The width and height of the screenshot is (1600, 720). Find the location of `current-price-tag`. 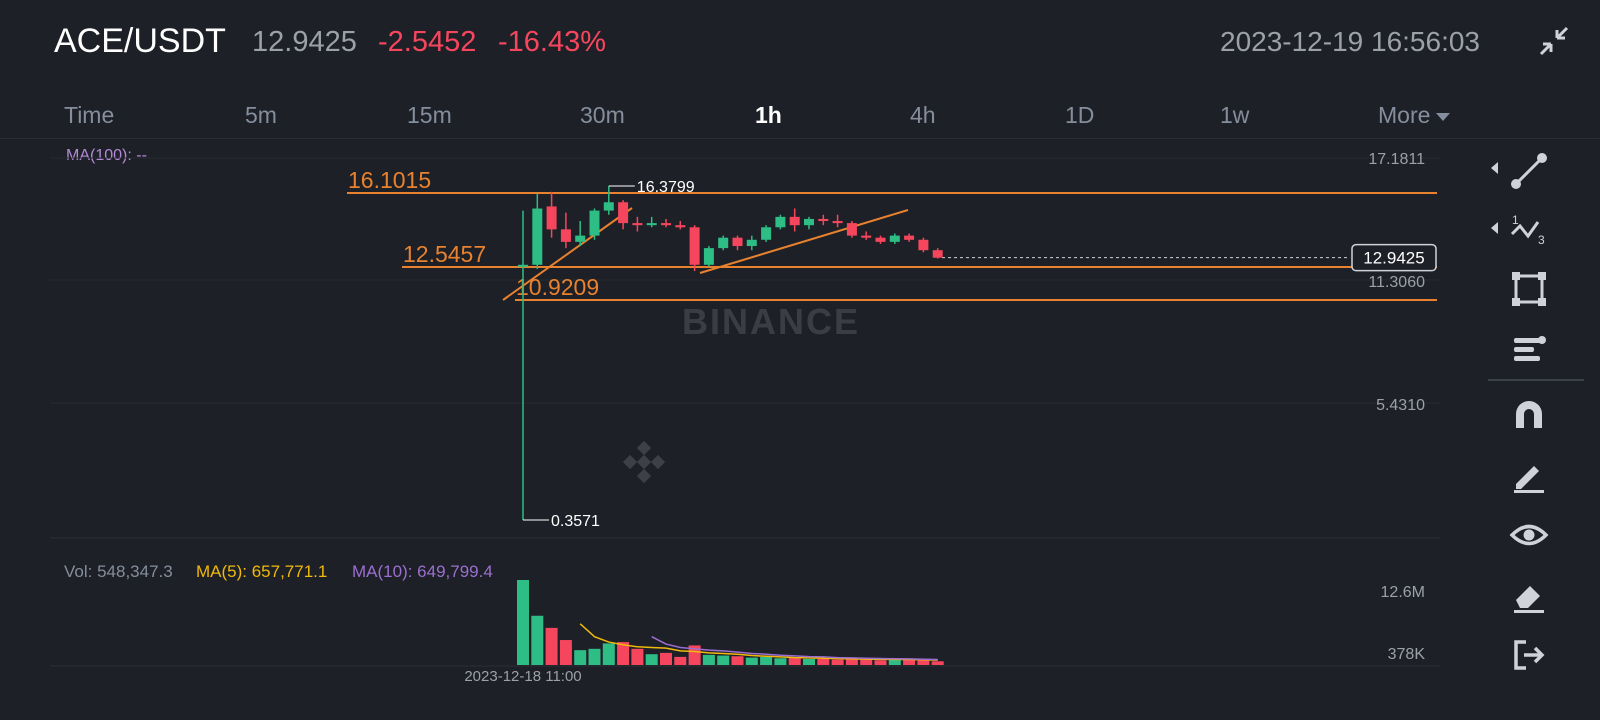

current-price-tag is located at coordinates (1394, 257).